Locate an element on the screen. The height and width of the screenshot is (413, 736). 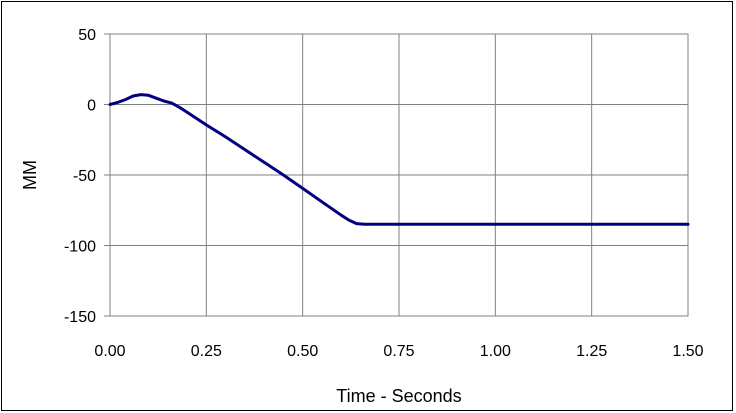
y-tick-label: 0 is located at coordinates (91, 106).